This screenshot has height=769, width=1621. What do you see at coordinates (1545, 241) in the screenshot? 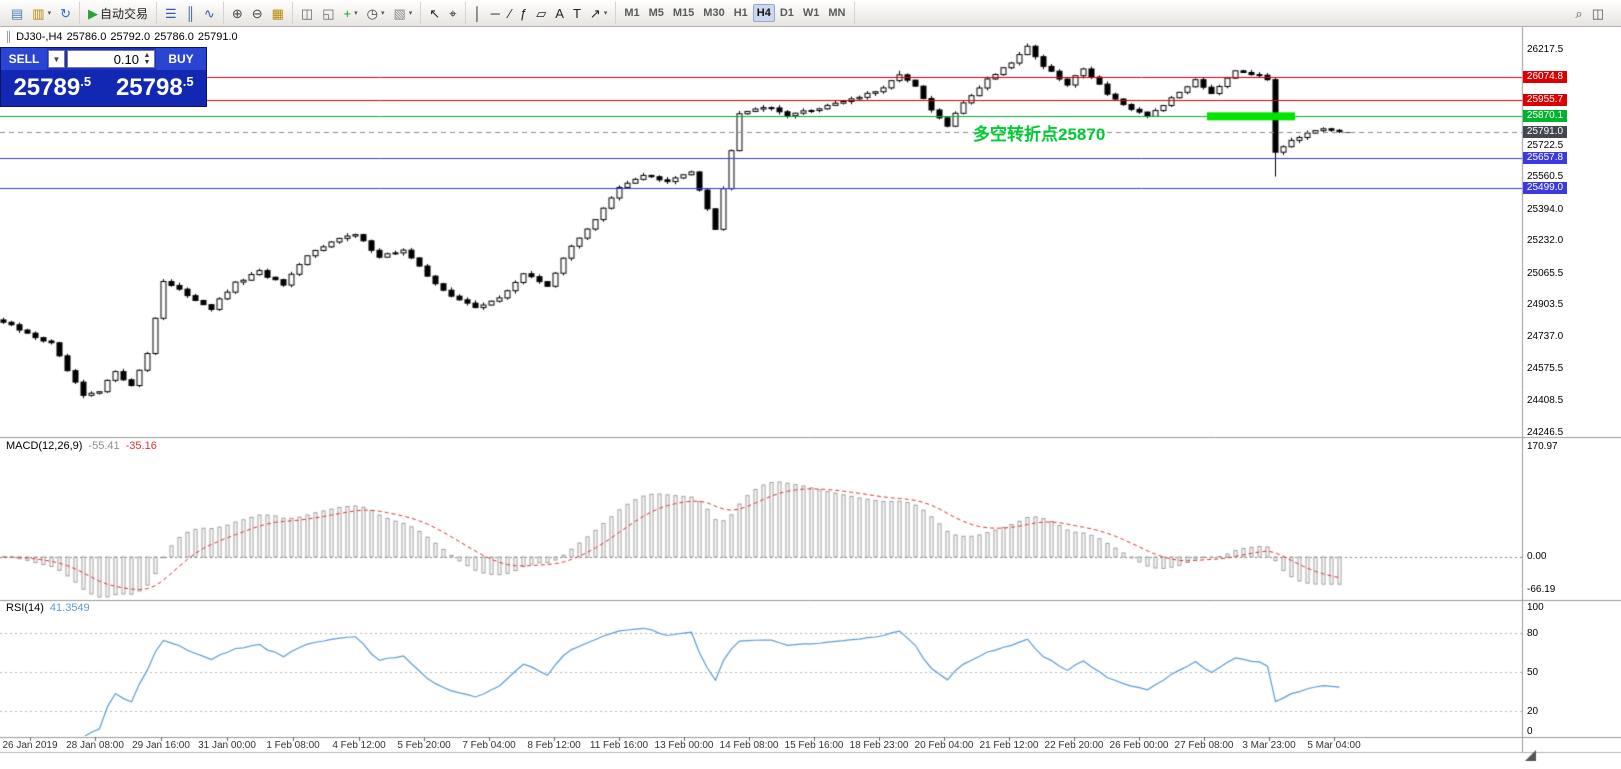
I see `price-scale-tick: 25232.0` at bounding box center [1545, 241].